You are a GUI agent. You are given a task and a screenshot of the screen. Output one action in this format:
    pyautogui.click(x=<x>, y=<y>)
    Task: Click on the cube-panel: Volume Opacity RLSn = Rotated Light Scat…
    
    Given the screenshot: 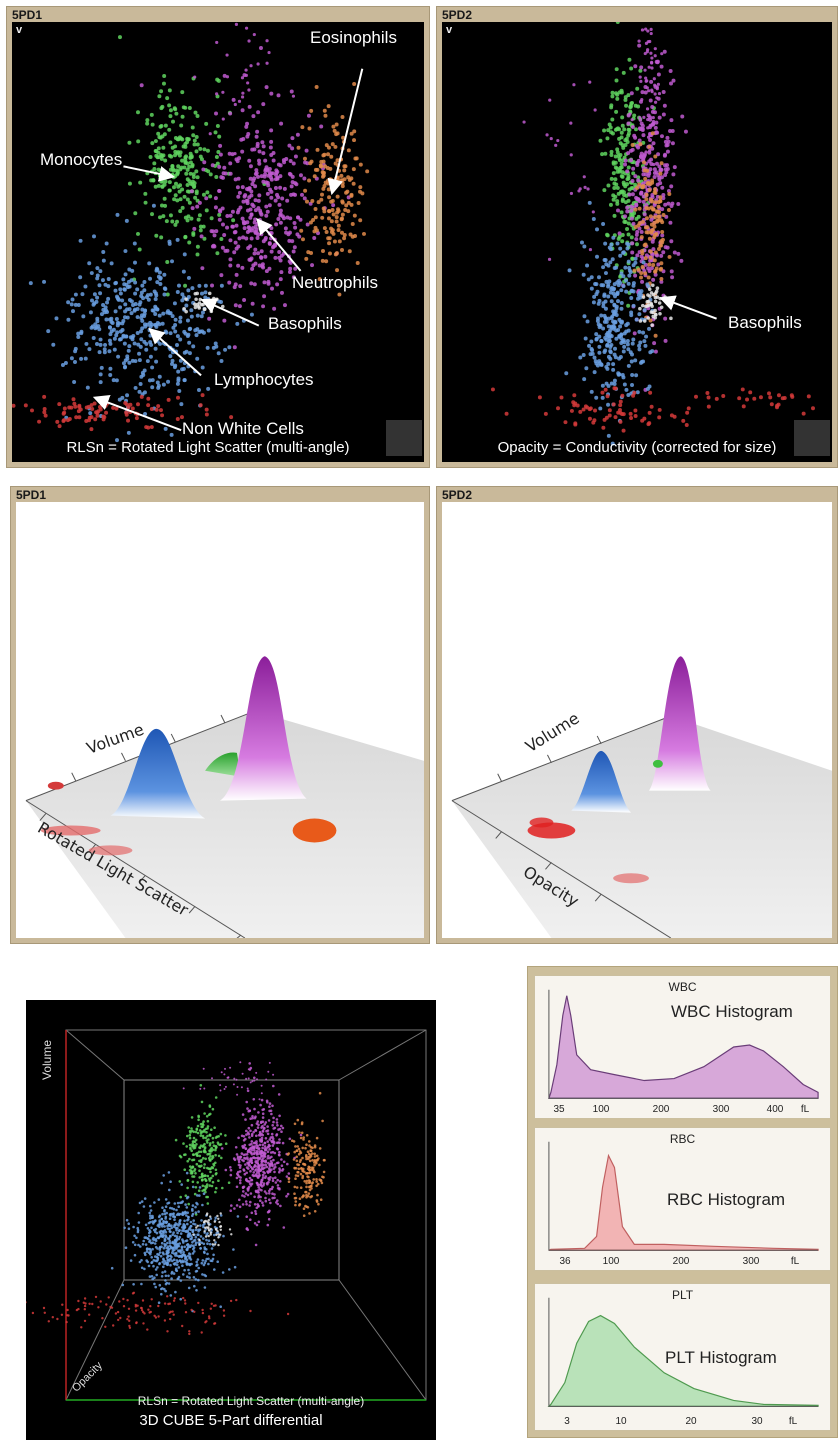 What is the action you would take?
    pyautogui.click(x=231, y=1220)
    